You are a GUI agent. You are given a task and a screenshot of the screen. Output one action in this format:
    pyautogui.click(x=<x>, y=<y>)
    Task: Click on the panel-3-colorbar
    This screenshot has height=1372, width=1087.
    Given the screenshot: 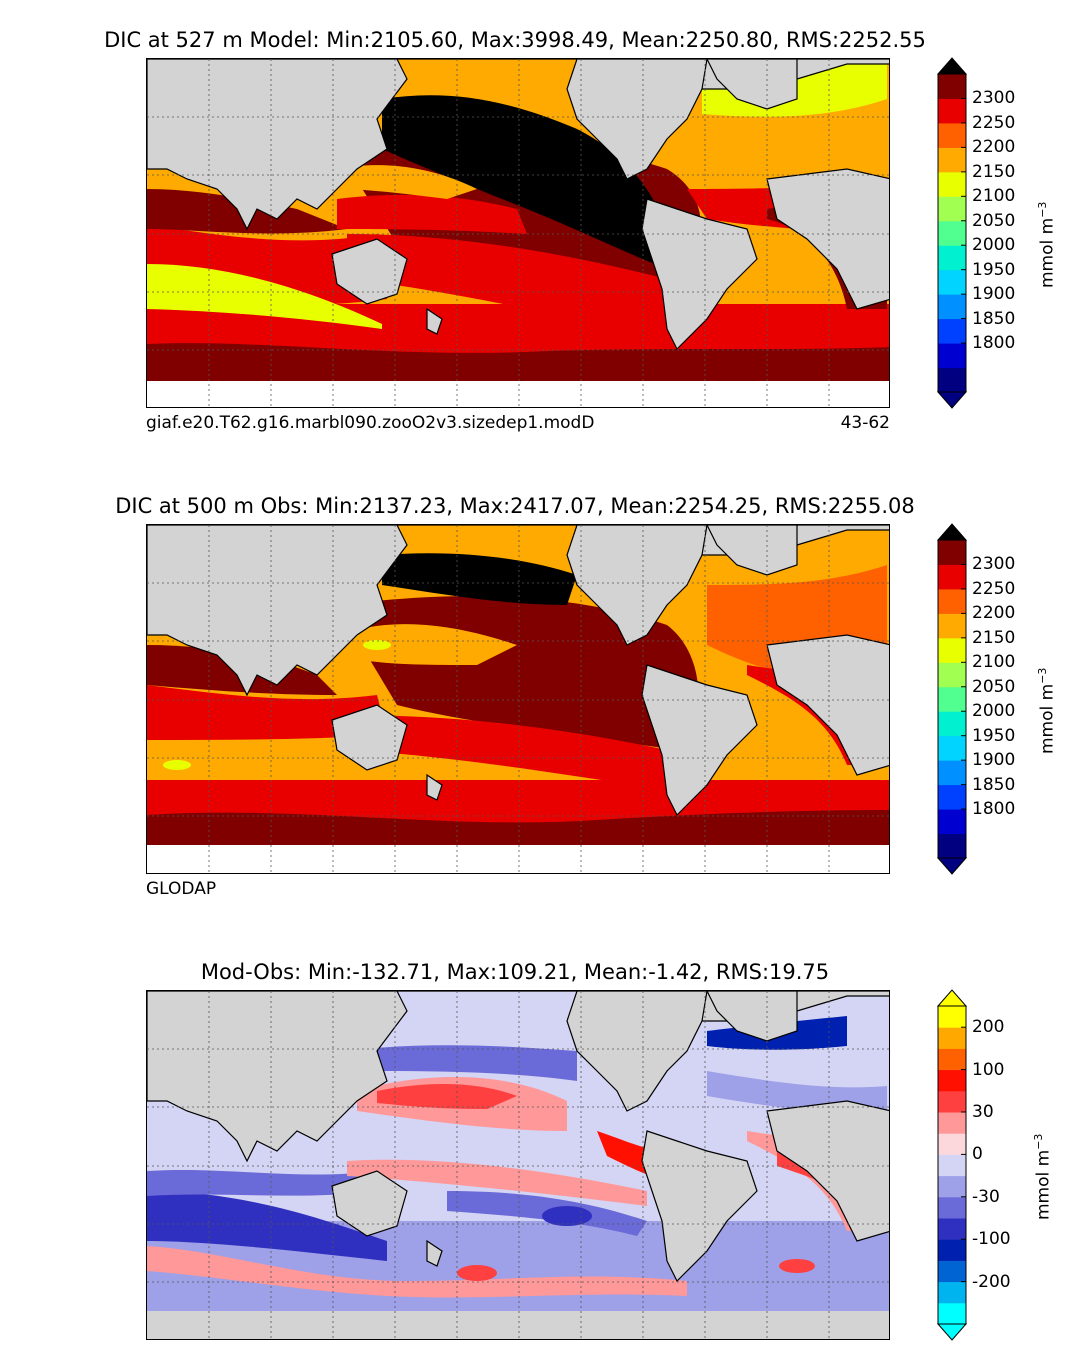 What is the action you would take?
    pyautogui.click(x=952, y=1165)
    